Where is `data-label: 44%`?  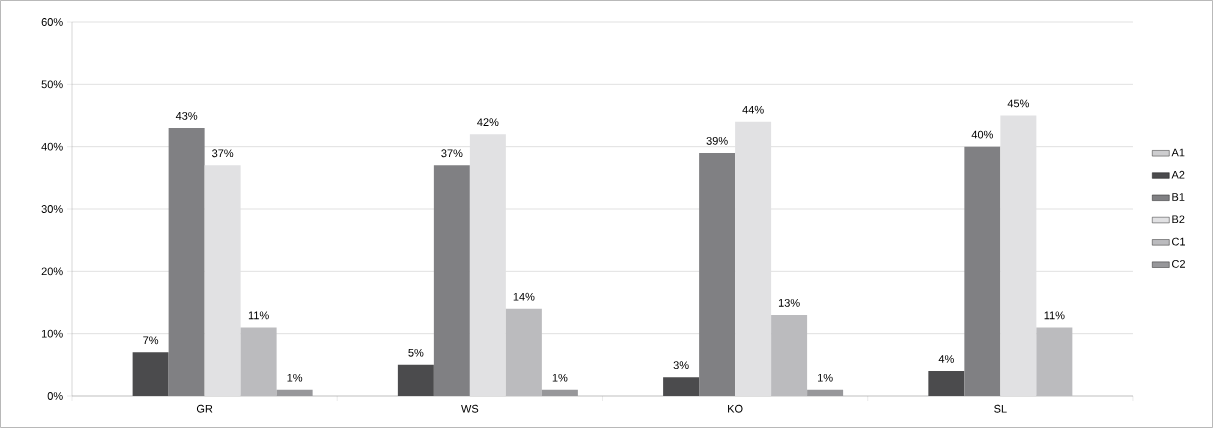
data-label: 44% is located at coordinates (753, 109).